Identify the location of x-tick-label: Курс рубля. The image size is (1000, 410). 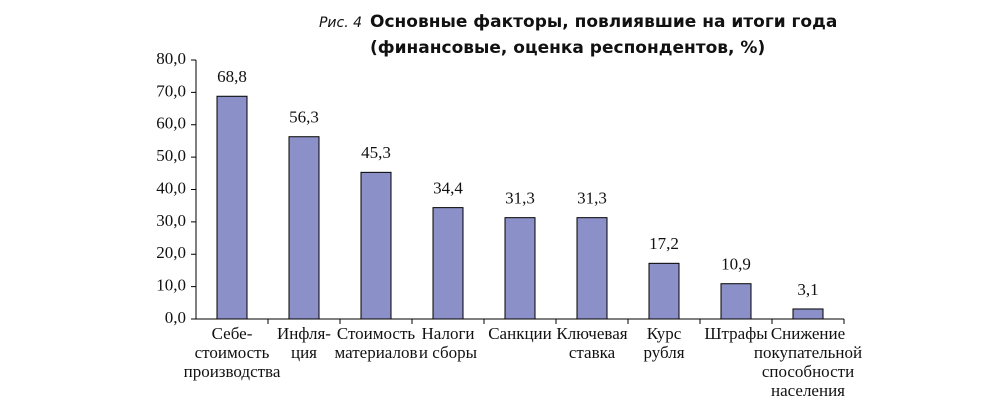
(663, 343).